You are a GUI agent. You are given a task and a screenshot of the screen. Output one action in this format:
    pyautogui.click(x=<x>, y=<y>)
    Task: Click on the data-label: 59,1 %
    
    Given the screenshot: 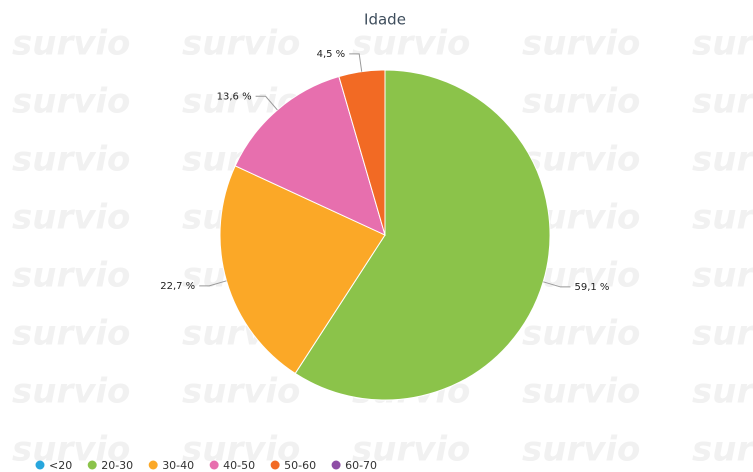 What is the action you would take?
    pyautogui.click(x=591, y=287)
    